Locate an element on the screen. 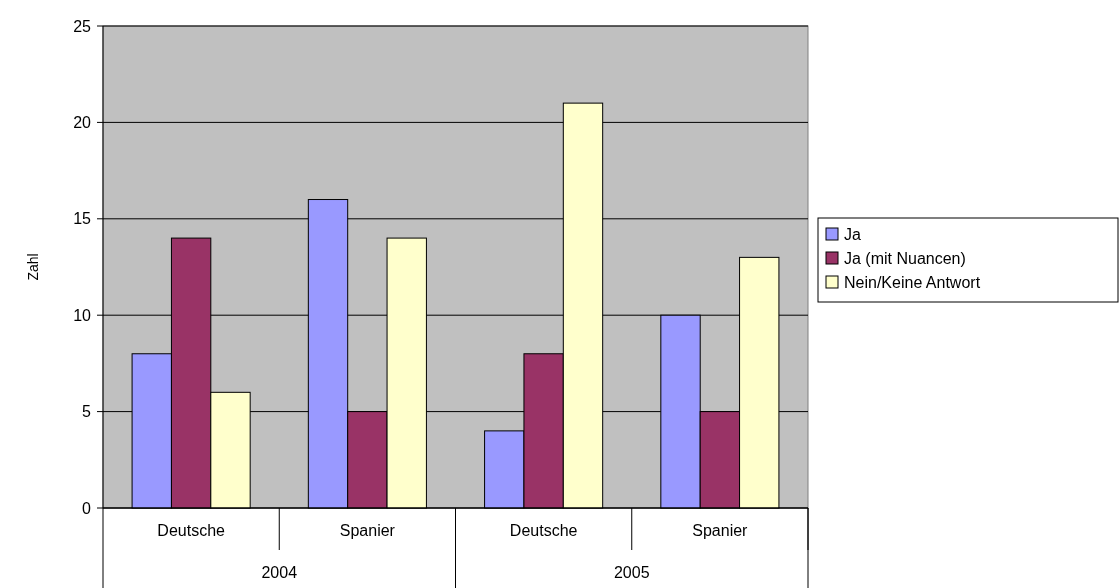 This screenshot has width=1119, height=588. y-tick-label: 0 is located at coordinates (87, 508).